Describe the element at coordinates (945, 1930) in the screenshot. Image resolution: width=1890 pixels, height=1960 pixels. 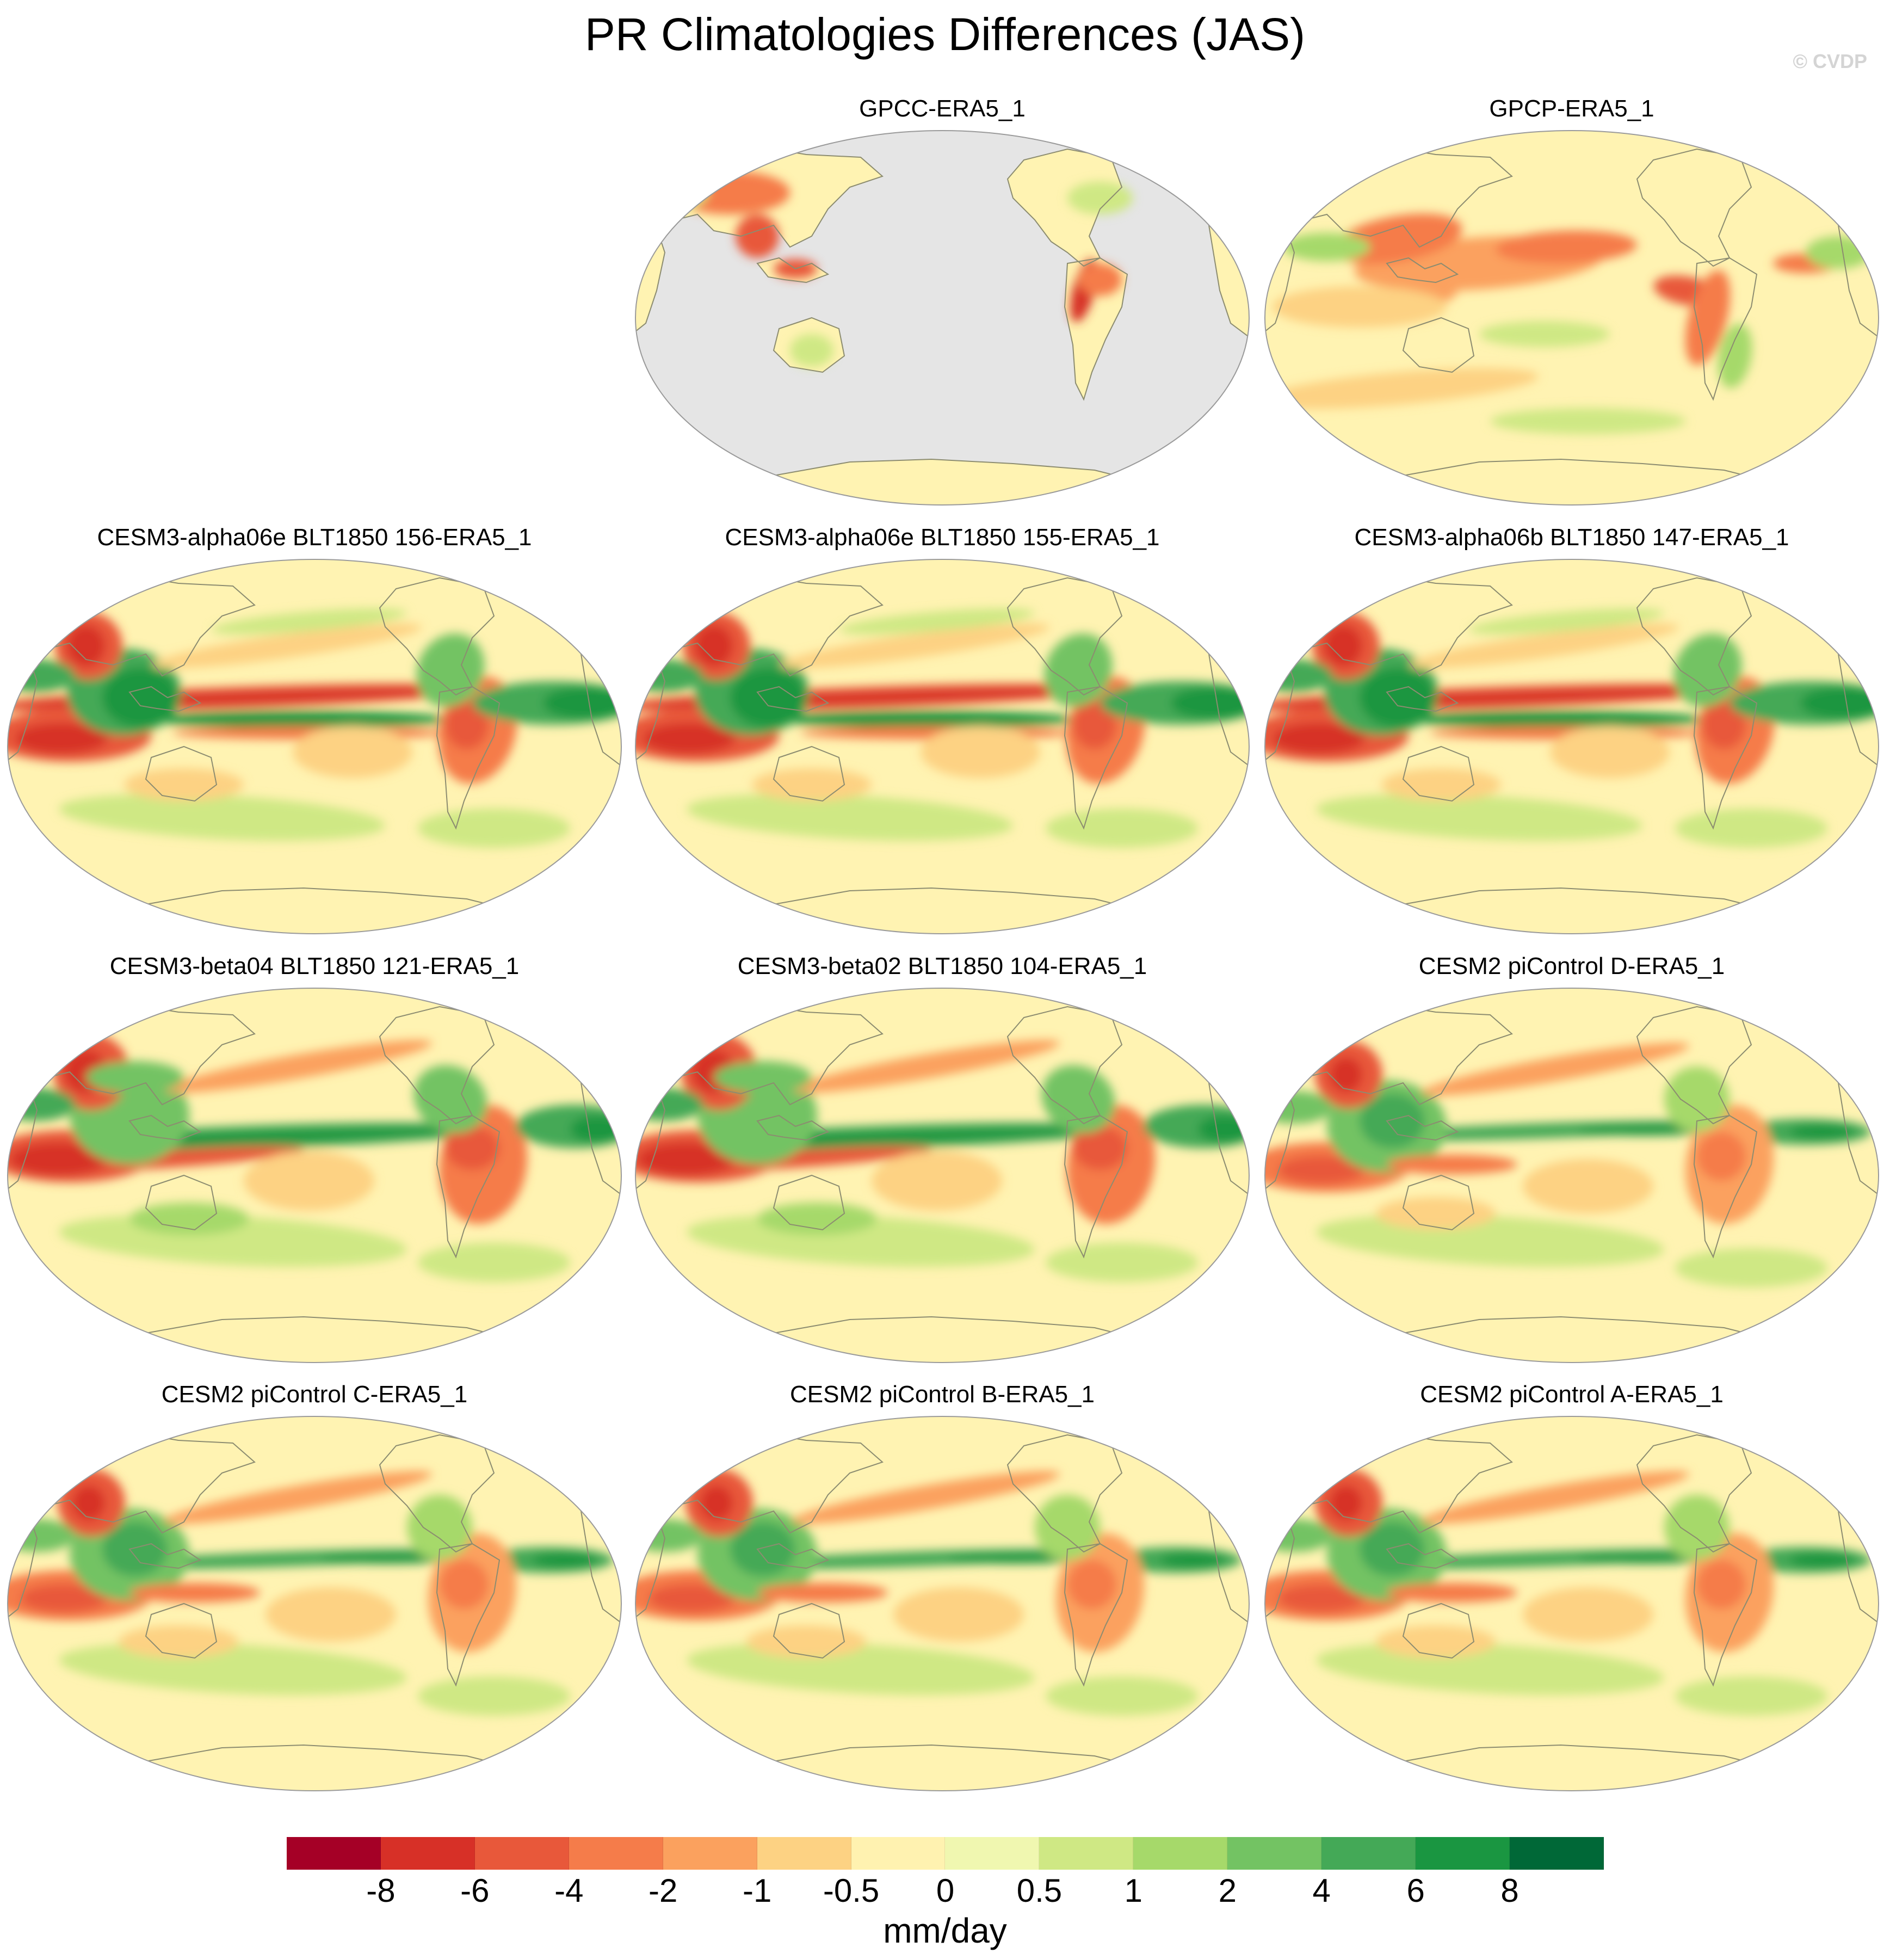
I see `colorbar-units: mm/day` at that location.